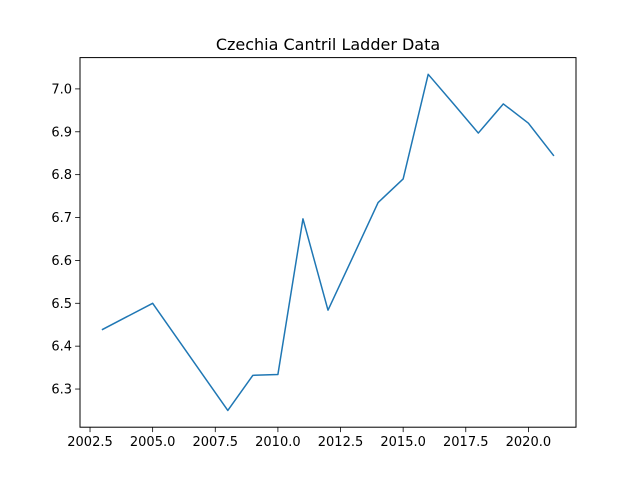 This screenshot has width=640, height=480. Describe the element at coordinates (61, 261) in the screenshot. I see `y-tick-label: 6.6` at that location.